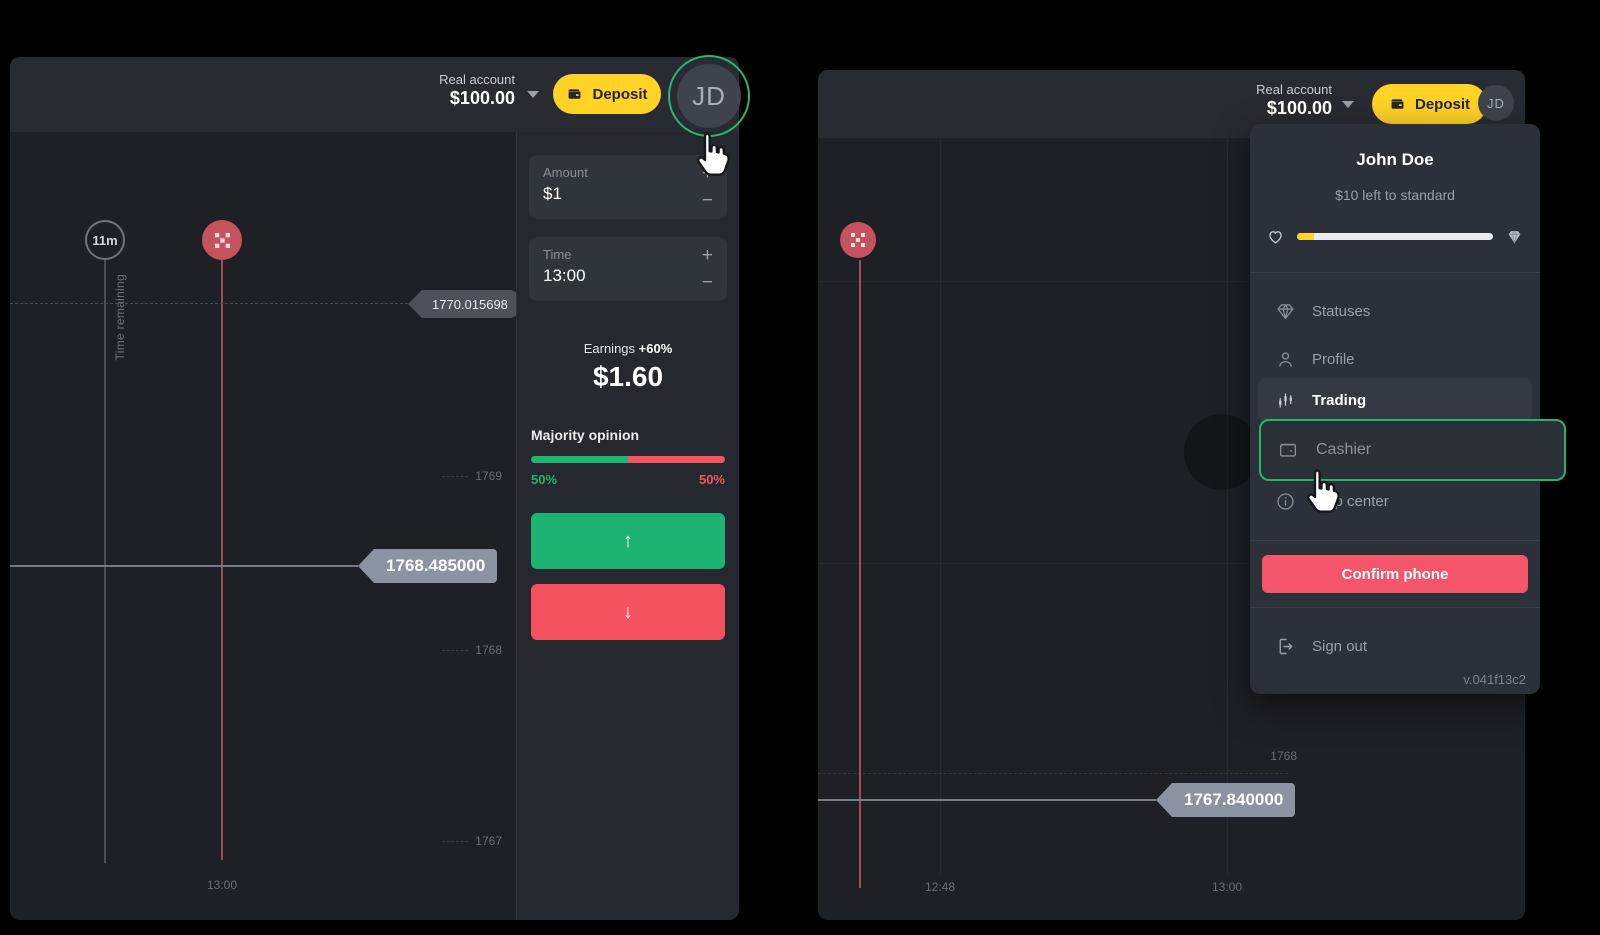  What do you see at coordinates (120, 317) in the screenshot?
I see `time-remaining-label: Time remaining` at bounding box center [120, 317].